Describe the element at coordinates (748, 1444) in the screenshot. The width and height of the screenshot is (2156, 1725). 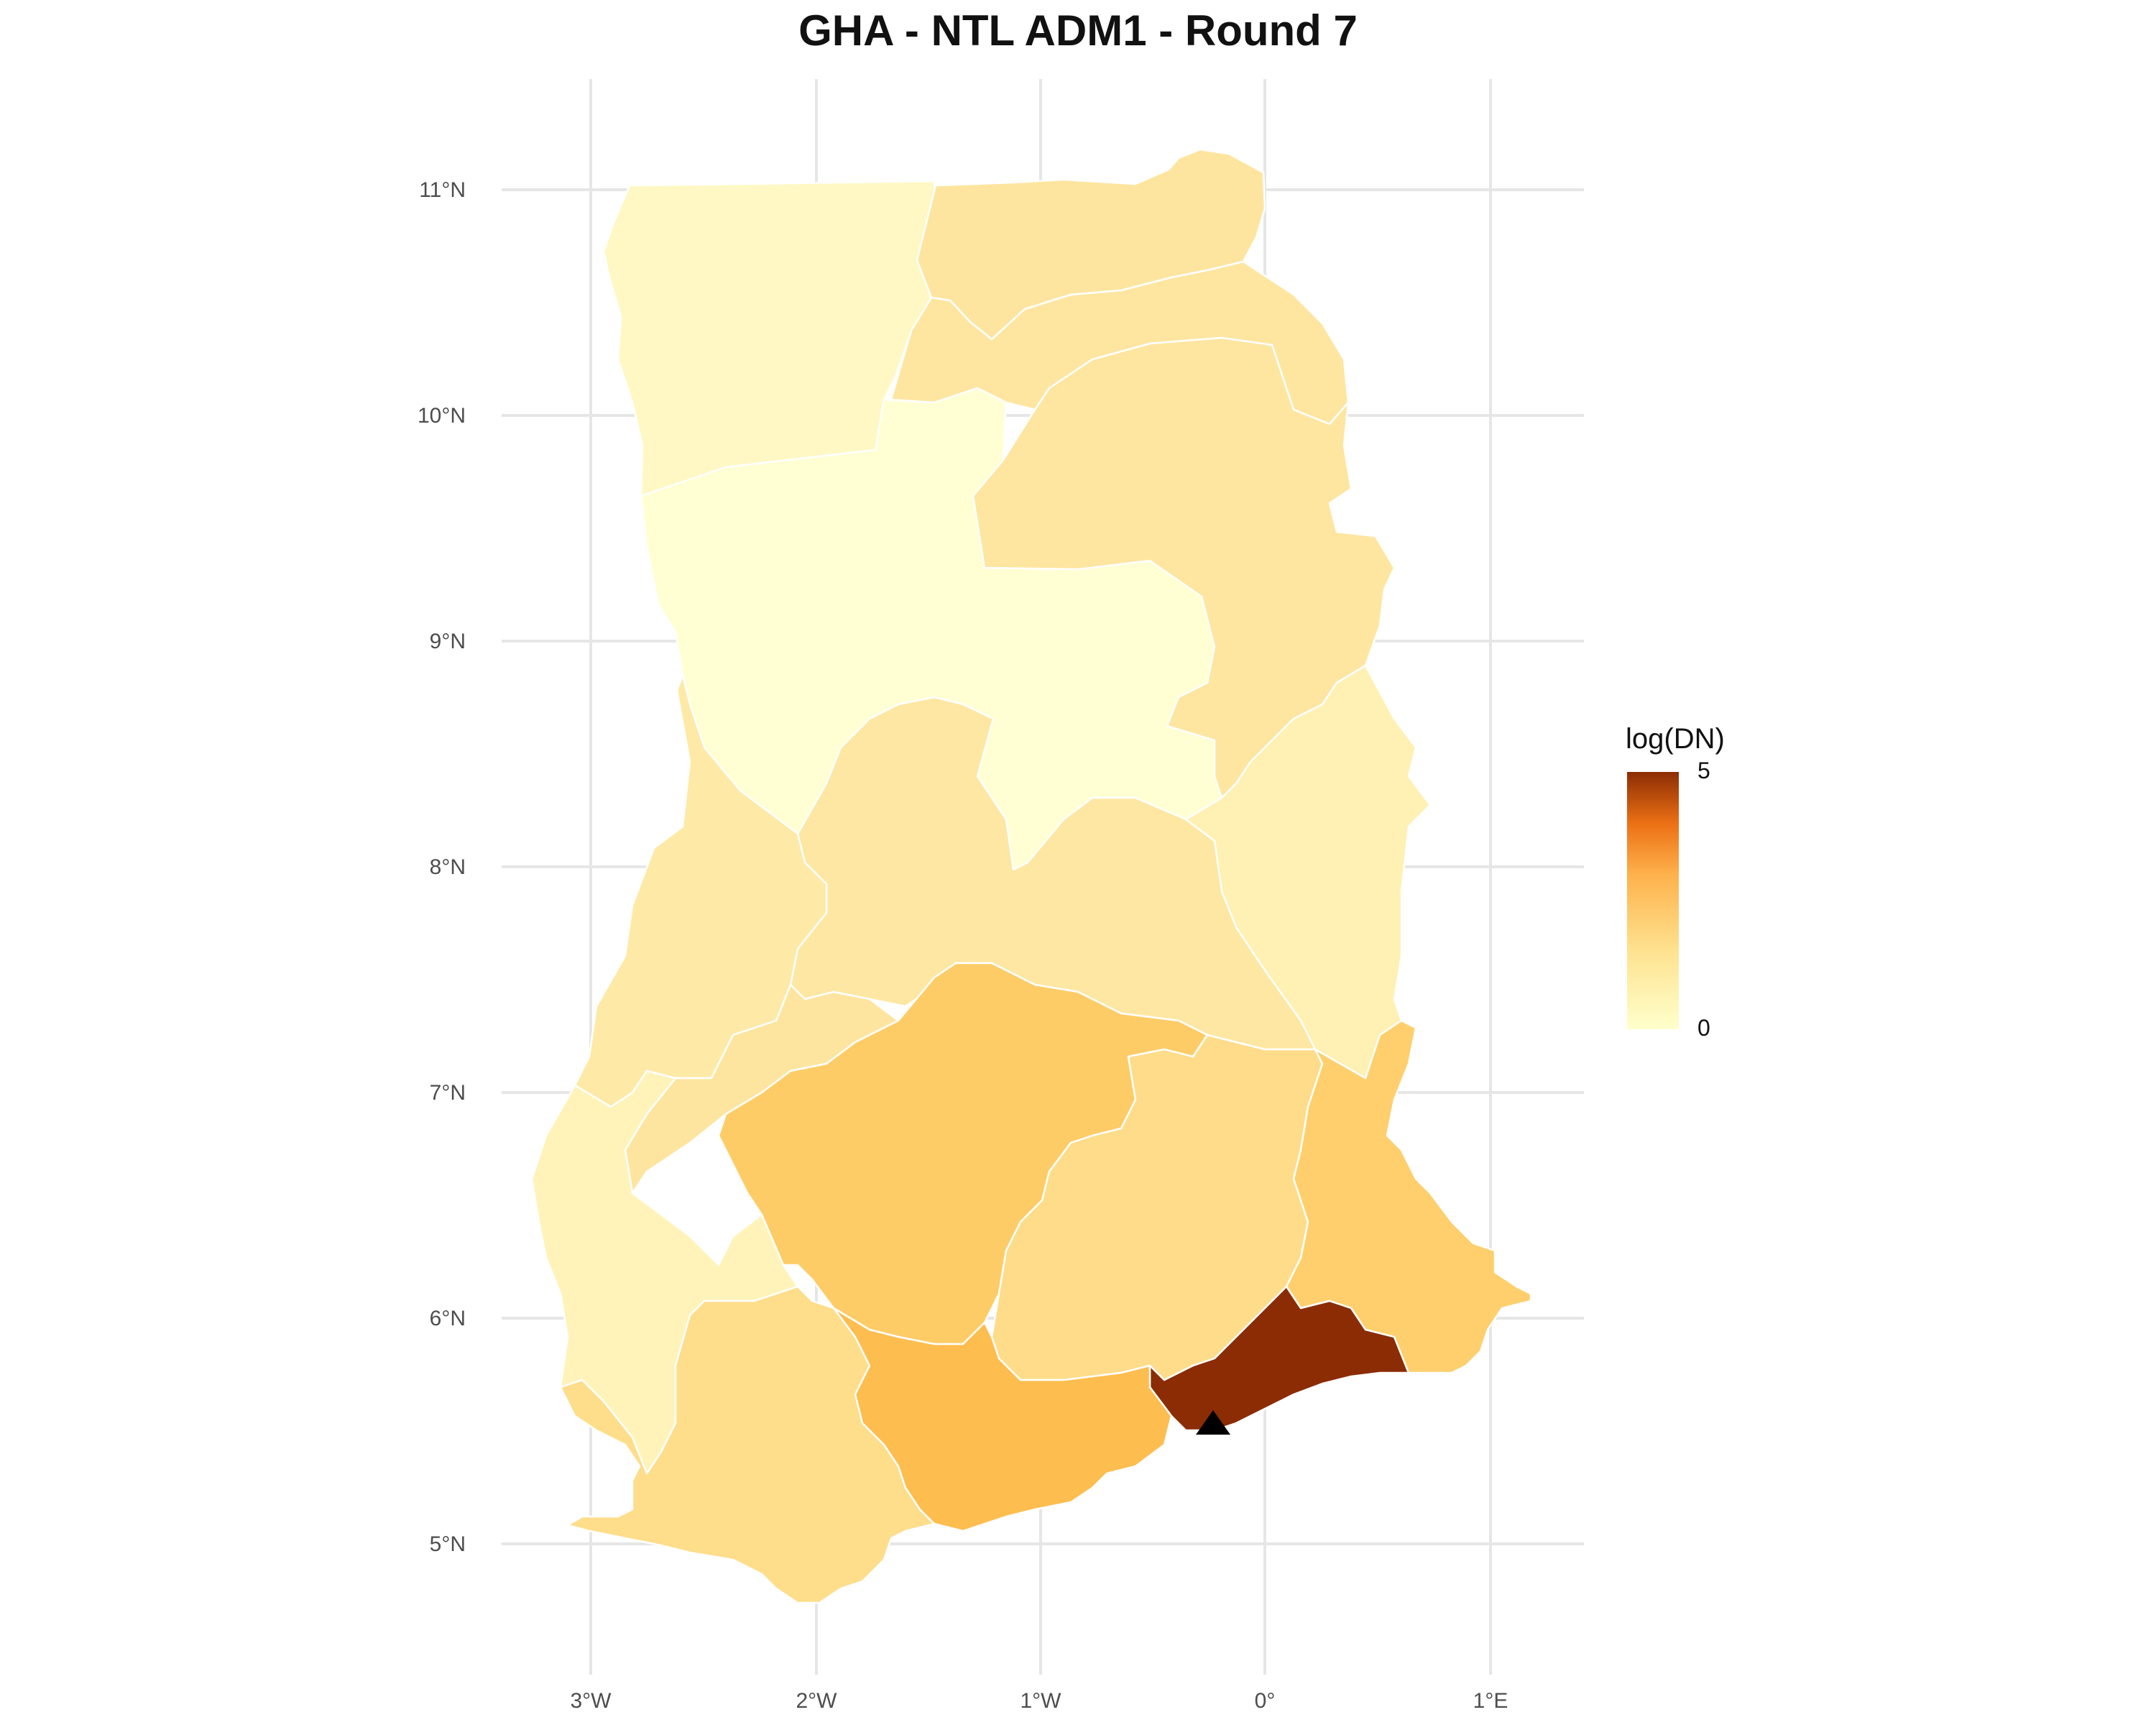
I see `region-western` at that location.